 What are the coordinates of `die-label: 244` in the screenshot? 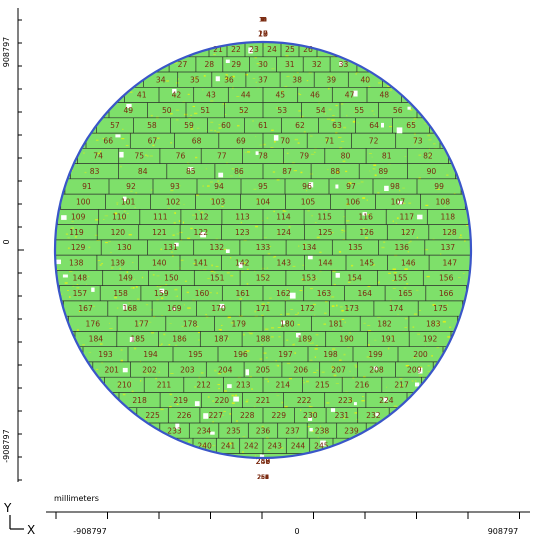 It's located at (298, 446).